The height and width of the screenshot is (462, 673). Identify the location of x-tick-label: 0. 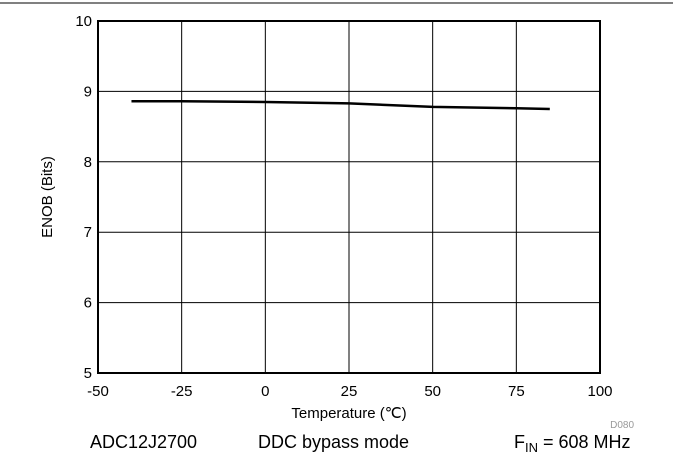
(265, 391).